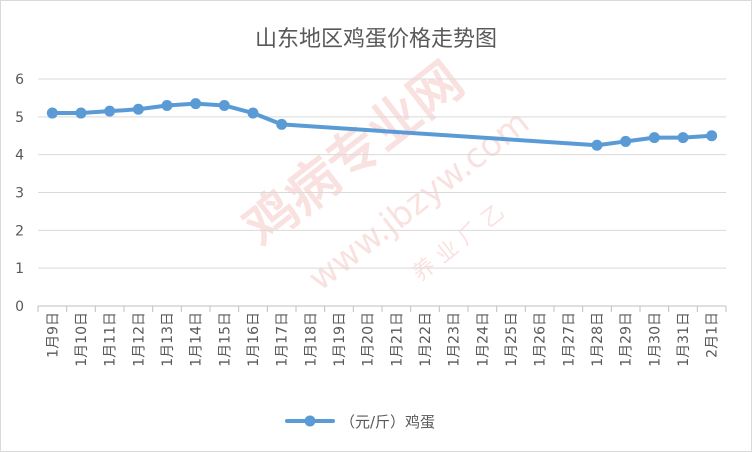 This screenshot has width=752, height=452. What do you see at coordinates (426, 339) in the screenshot?
I see `x-tick-label: 1月22日` at bounding box center [426, 339].